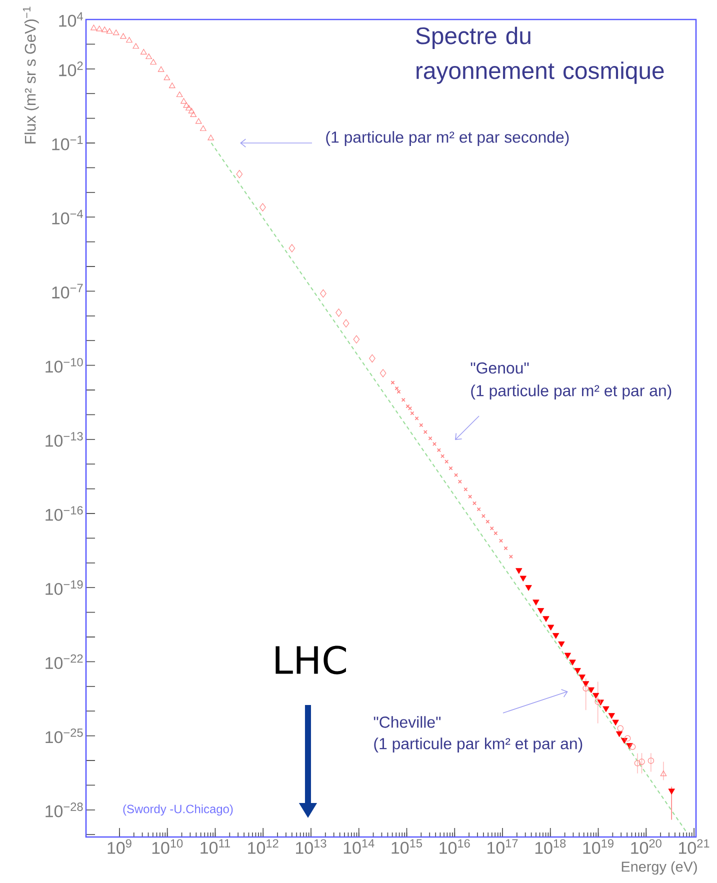 The width and height of the screenshot is (717, 883). What do you see at coordinates (215, 846) in the screenshot?
I see `x-tick-label: 10$^{11}$` at bounding box center [215, 846].